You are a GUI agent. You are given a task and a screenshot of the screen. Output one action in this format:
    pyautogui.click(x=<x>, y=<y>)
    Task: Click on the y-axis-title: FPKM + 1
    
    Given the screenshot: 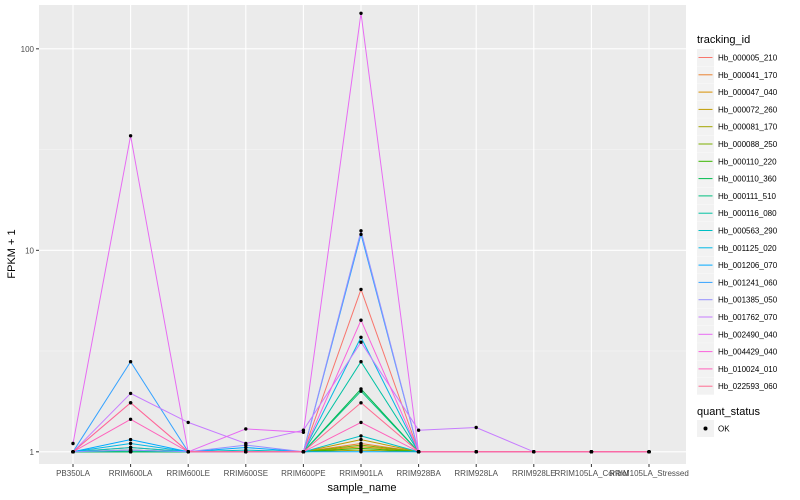 What is the action you would take?
    pyautogui.click(x=12, y=253)
    